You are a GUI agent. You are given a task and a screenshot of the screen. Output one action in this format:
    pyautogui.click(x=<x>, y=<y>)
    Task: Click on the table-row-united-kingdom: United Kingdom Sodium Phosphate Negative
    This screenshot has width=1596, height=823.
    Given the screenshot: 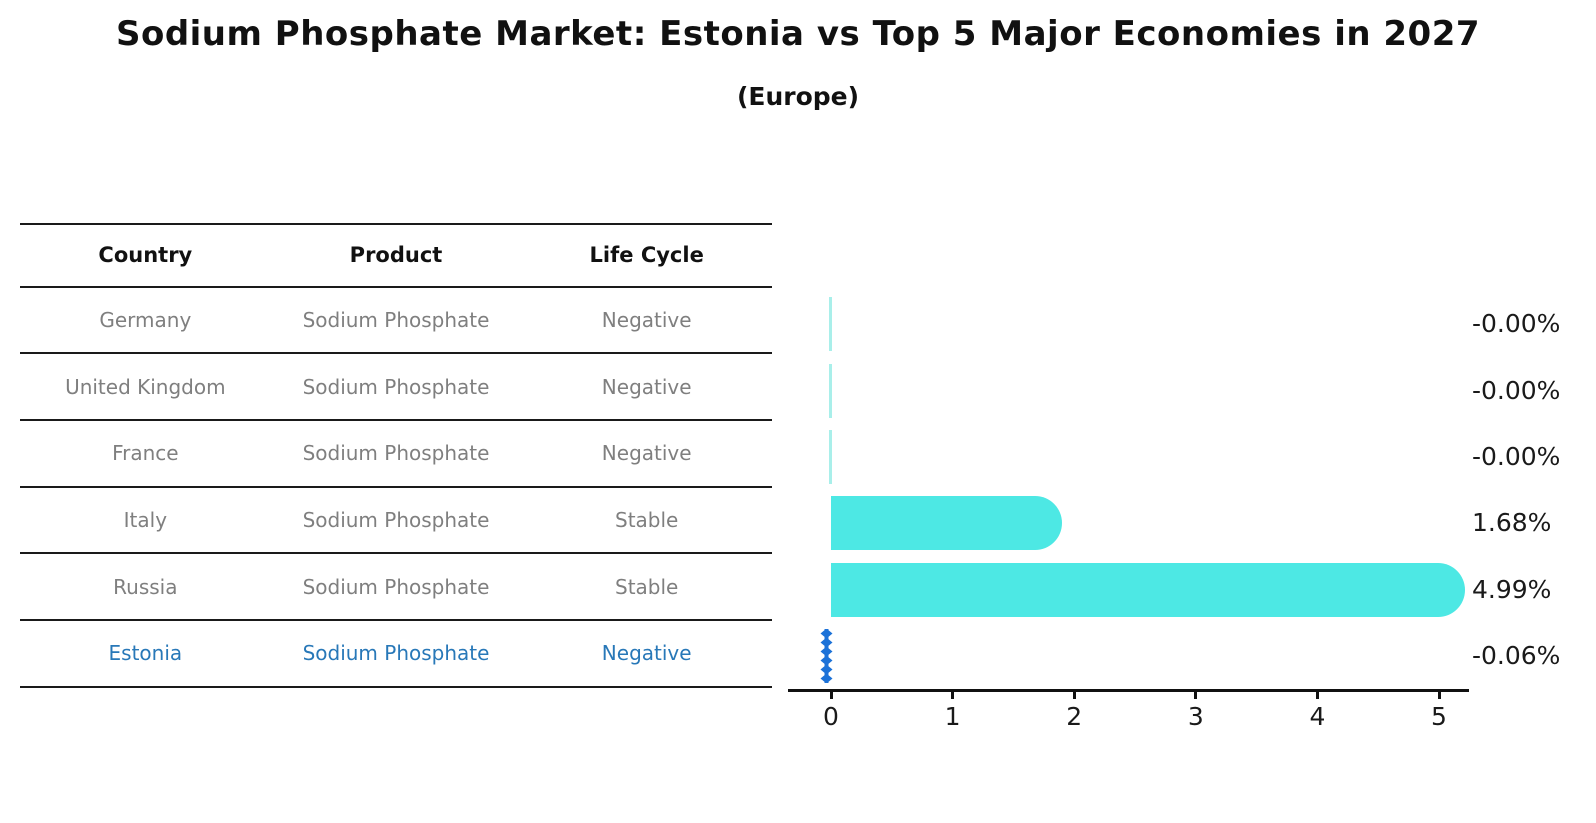 What is the action you would take?
    pyautogui.click(x=396, y=387)
    